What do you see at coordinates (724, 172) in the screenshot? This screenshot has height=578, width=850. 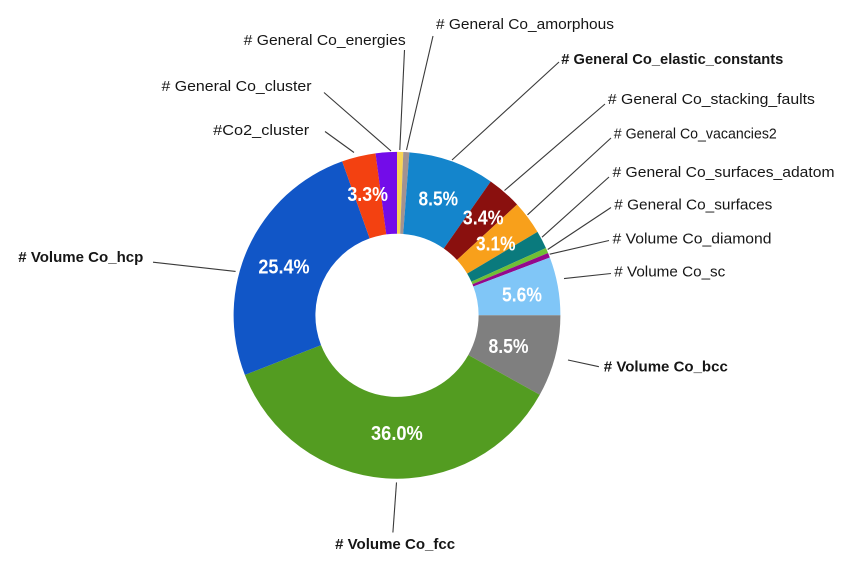 I see `svg-text: # General Co_surfaces_adatom` at bounding box center [724, 172].